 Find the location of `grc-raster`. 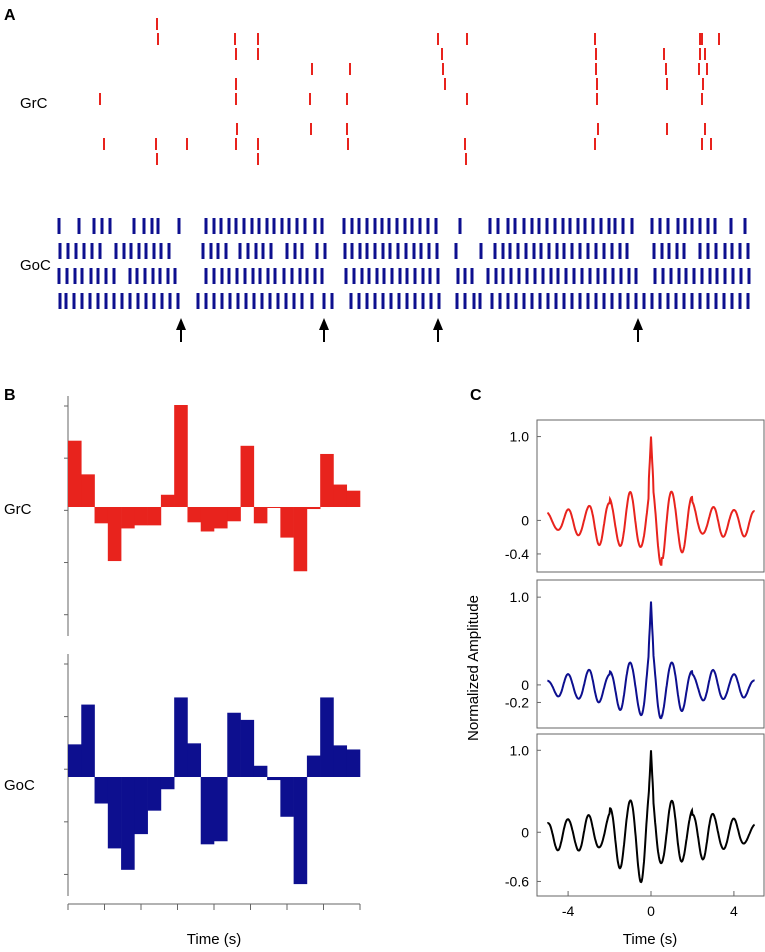

grc-raster is located at coordinates (409, 91).